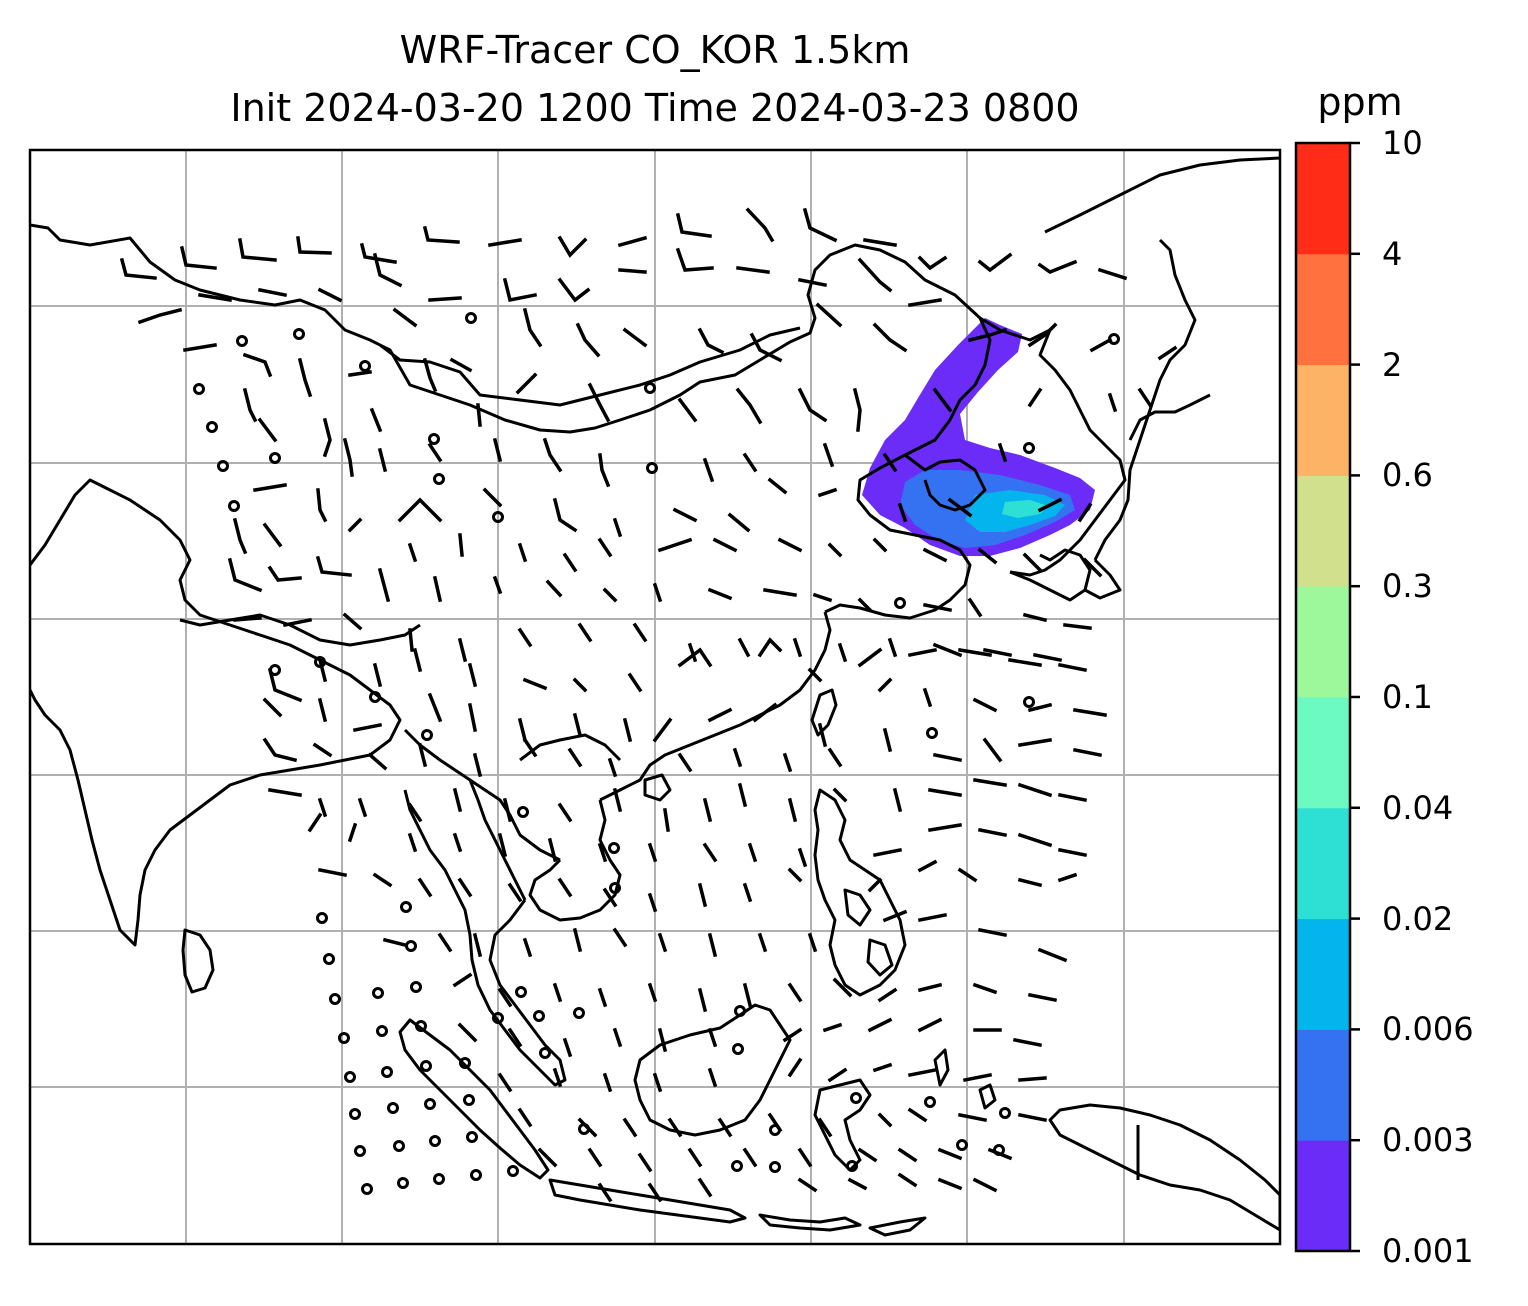  Describe the element at coordinates (1402, 143) in the screenshot. I see `colorbar-tick-label: 10` at that location.